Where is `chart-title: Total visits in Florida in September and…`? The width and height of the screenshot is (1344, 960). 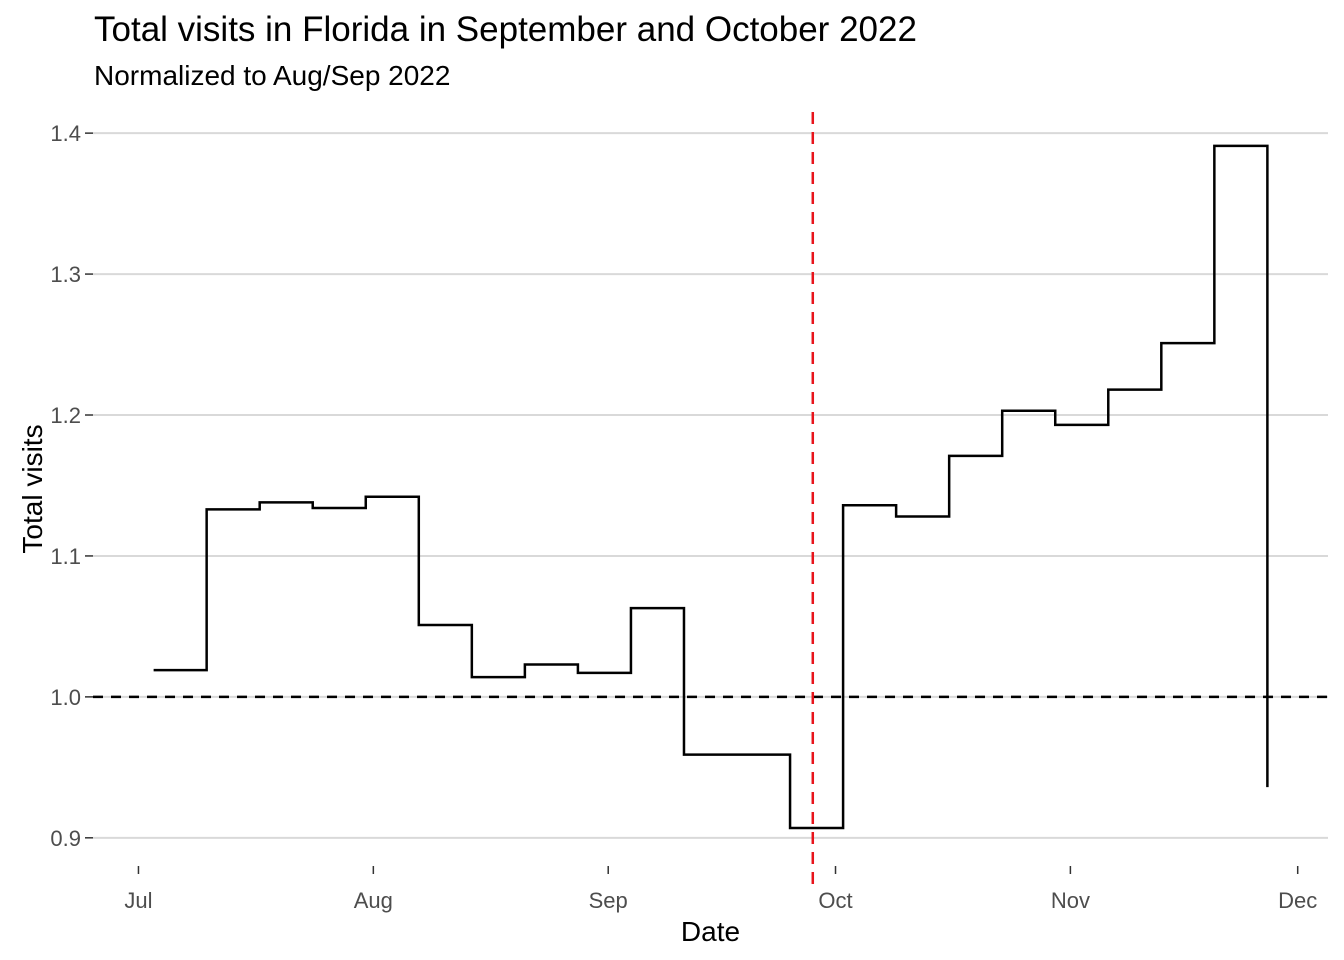 chart-title: Total visits in Florida in September and… is located at coordinates (505, 29).